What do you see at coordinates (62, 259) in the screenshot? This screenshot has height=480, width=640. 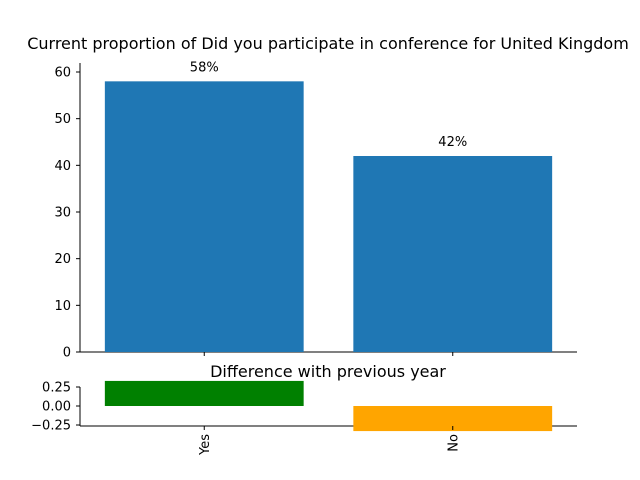 I see `main-y-tick-label: 20` at bounding box center [62, 259].